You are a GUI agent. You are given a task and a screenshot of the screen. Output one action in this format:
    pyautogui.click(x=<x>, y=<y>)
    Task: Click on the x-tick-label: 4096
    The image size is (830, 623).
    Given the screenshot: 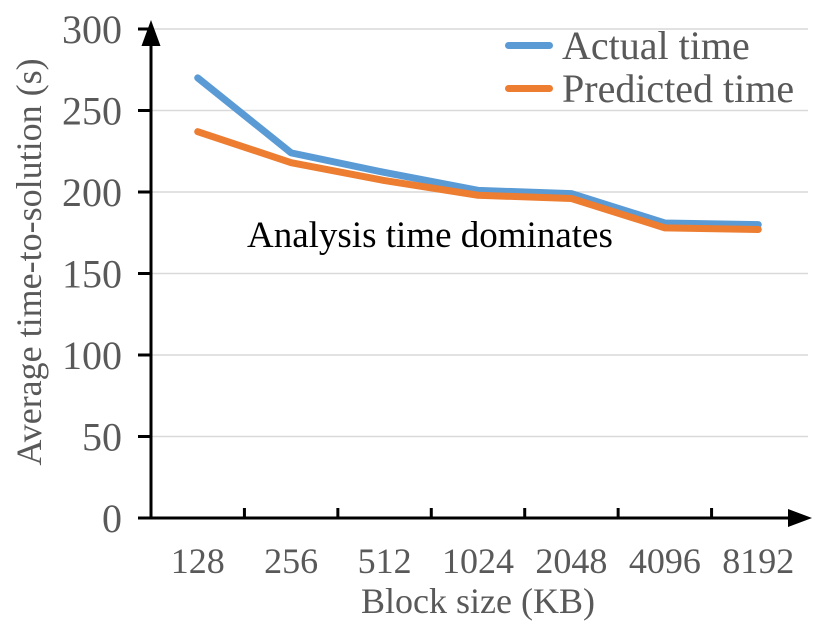 What is the action you would take?
    pyautogui.click(x=665, y=561)
    